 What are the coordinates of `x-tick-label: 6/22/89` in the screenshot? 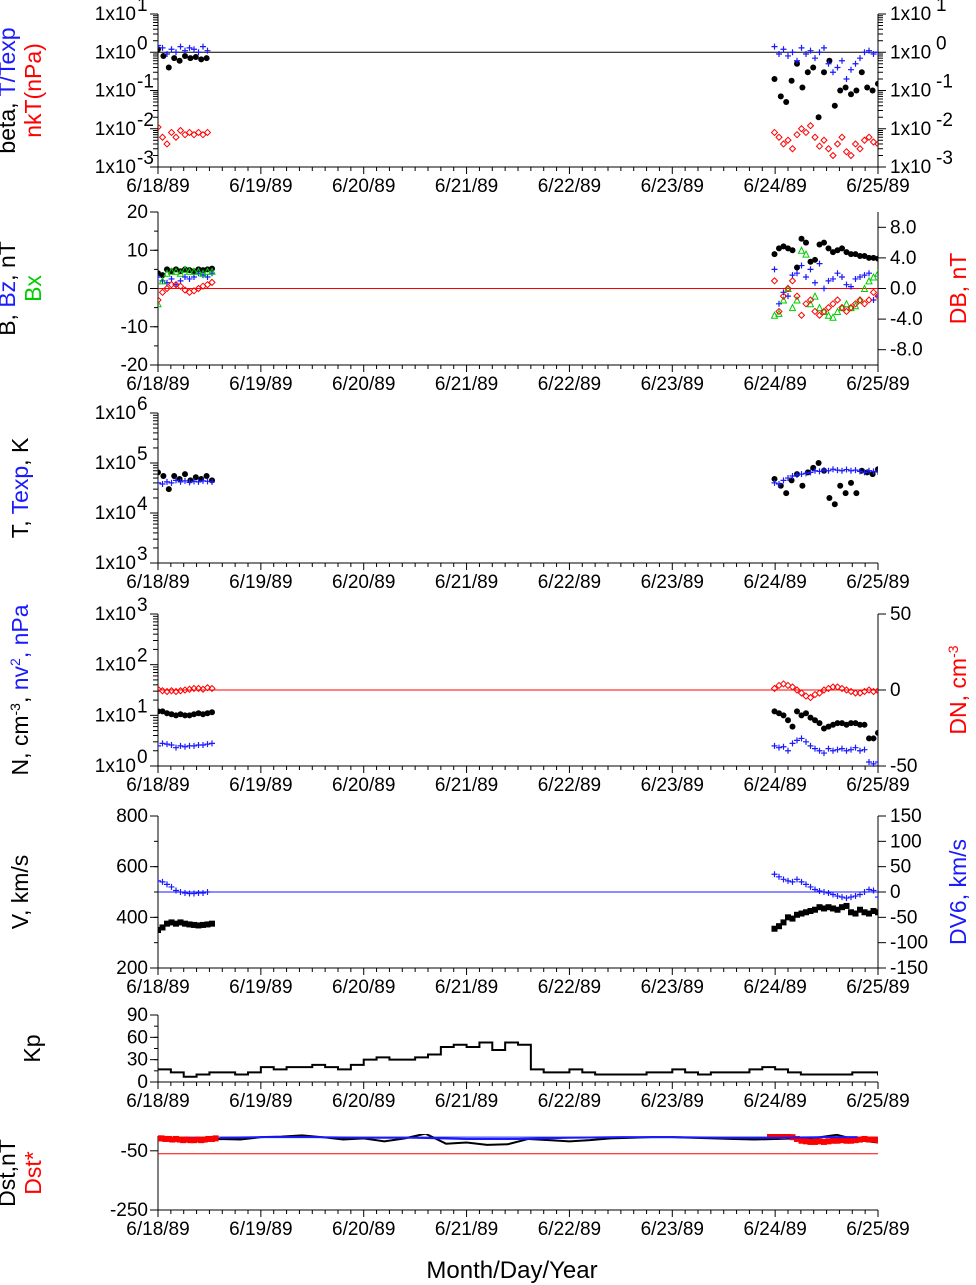 It's located at (569, 987).